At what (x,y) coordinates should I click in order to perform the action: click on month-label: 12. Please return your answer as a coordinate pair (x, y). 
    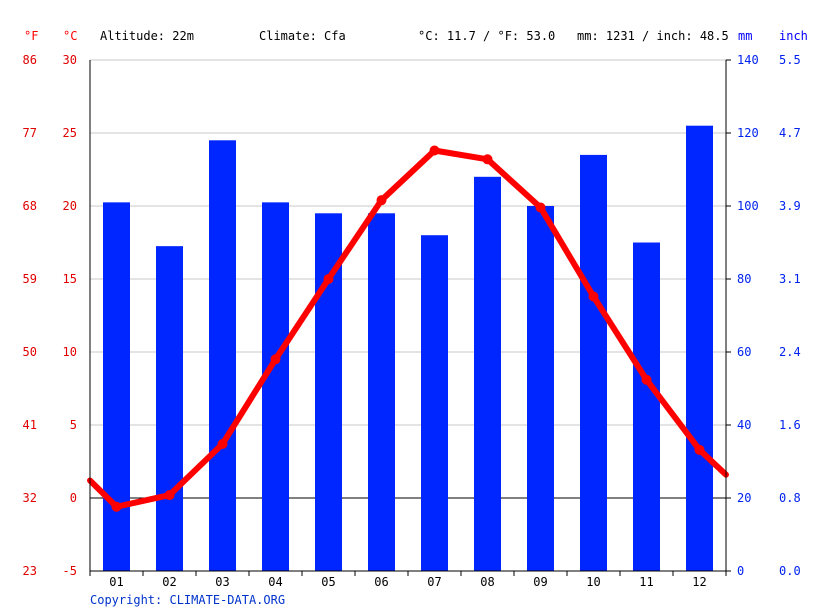
    Looking at the image, I should click on (699, 582).